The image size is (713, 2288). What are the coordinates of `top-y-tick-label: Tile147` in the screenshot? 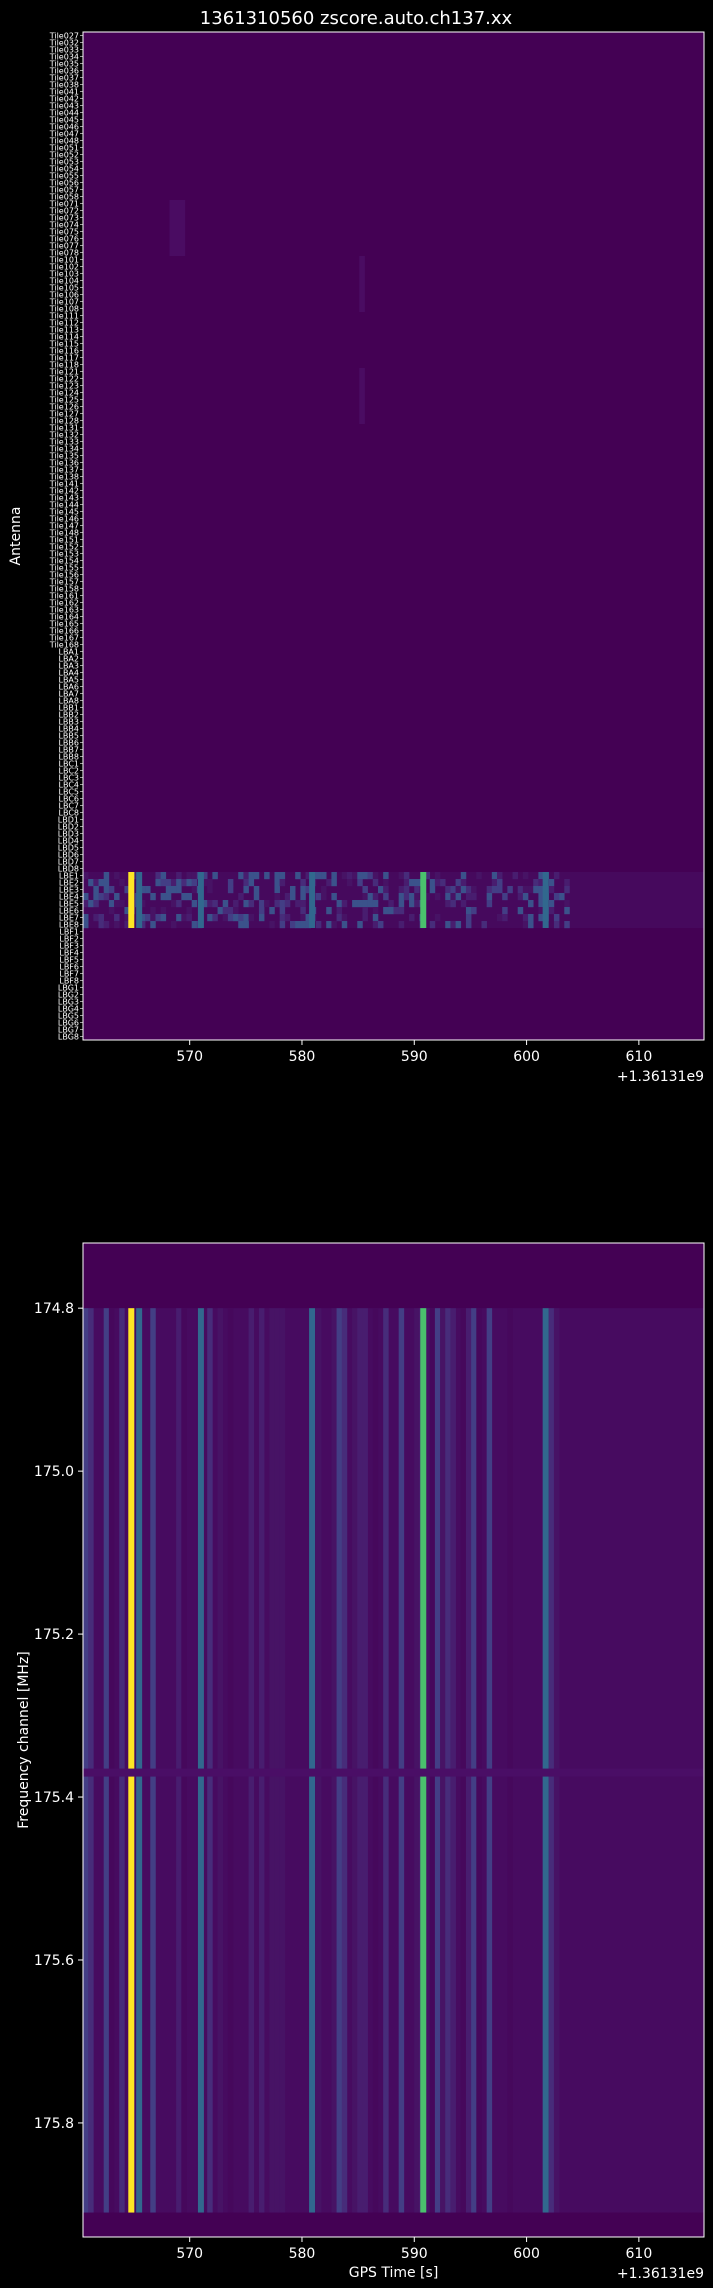 It's located at (64, 525).